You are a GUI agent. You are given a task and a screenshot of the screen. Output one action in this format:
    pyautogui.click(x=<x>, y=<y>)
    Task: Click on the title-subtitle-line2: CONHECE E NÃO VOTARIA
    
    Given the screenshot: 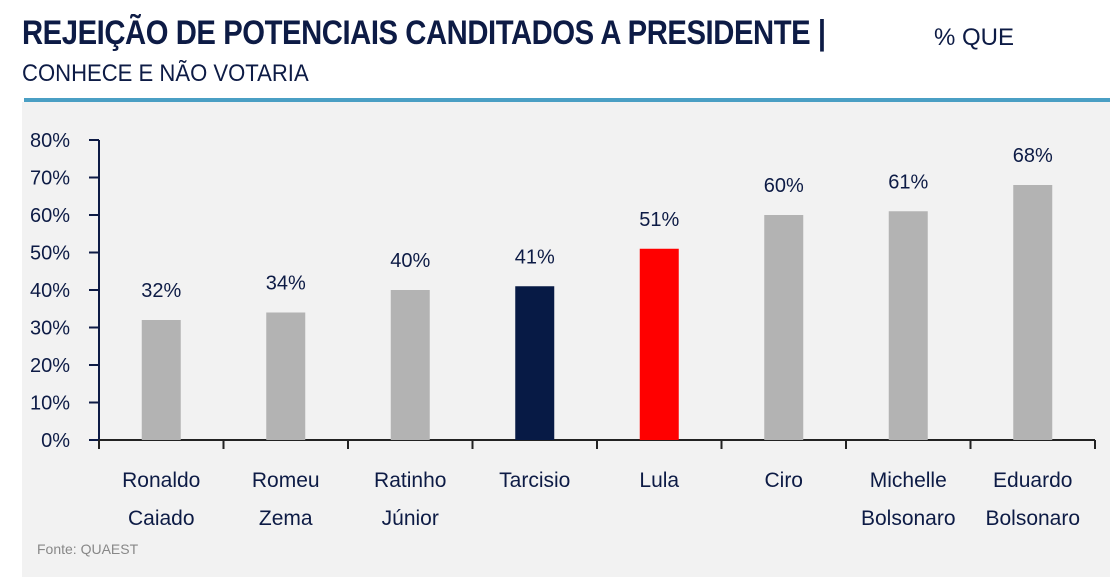 What is the action you would take?
    pyautogui.click(x=165, y=73)
    